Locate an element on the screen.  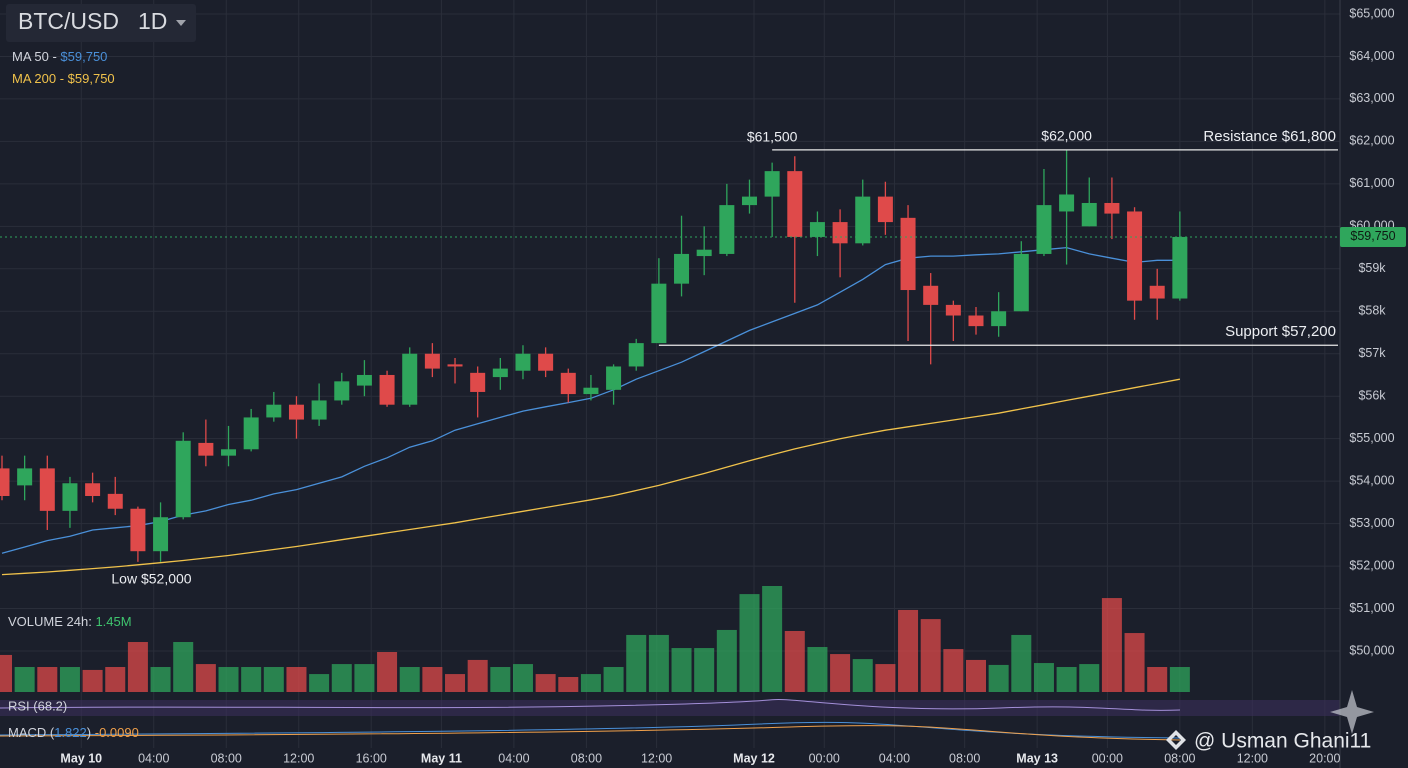
symbol: BTC/USD is located at coordinates (68, 21).